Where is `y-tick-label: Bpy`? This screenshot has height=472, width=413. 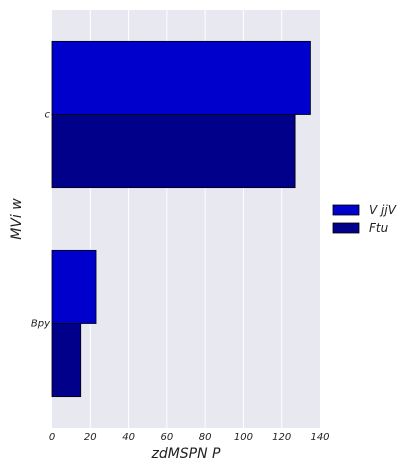
y-tick-label: Bpy is located at coordinates (41, 324).